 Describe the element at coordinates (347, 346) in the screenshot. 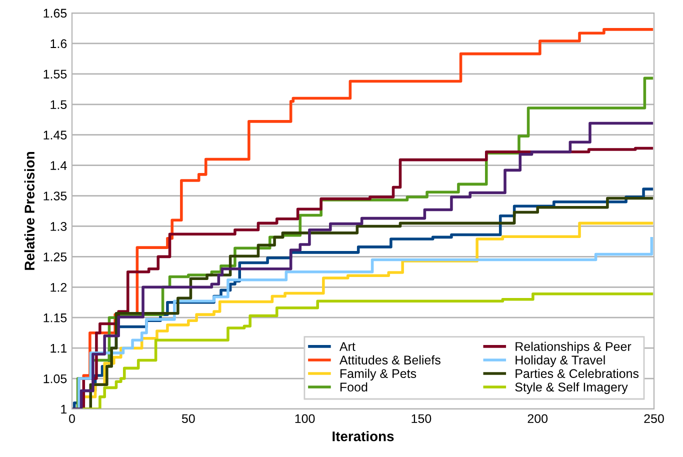

I see `legend-label: Art` at that location.